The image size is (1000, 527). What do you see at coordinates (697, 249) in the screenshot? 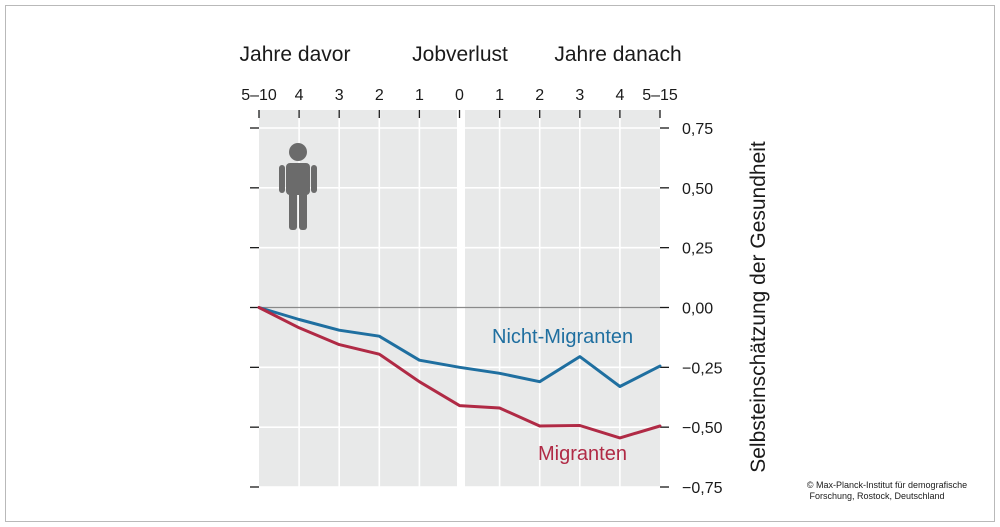
I see `y-tick-label: 0,25` at bounding box center [697, 249].